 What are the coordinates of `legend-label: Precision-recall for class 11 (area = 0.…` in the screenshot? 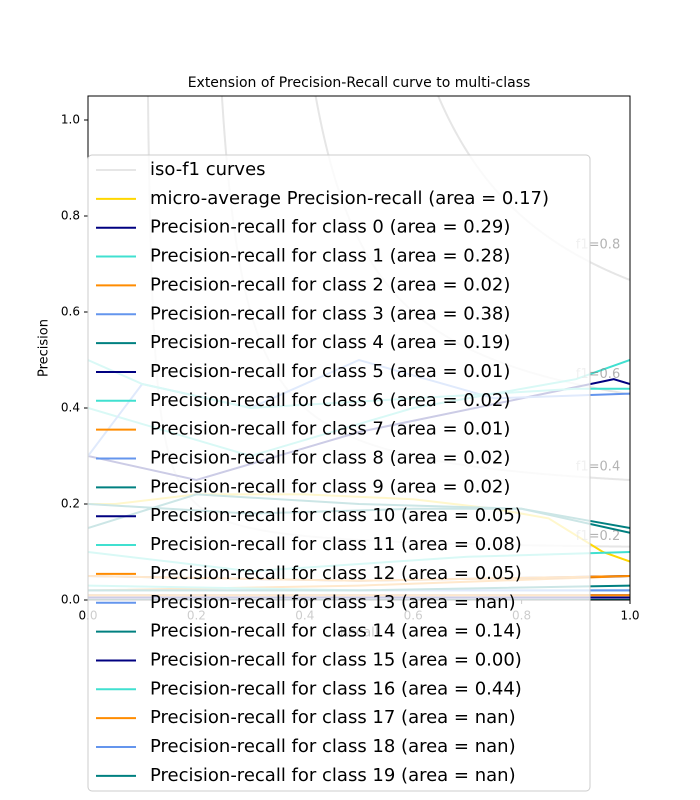 It's located at (336, 544).